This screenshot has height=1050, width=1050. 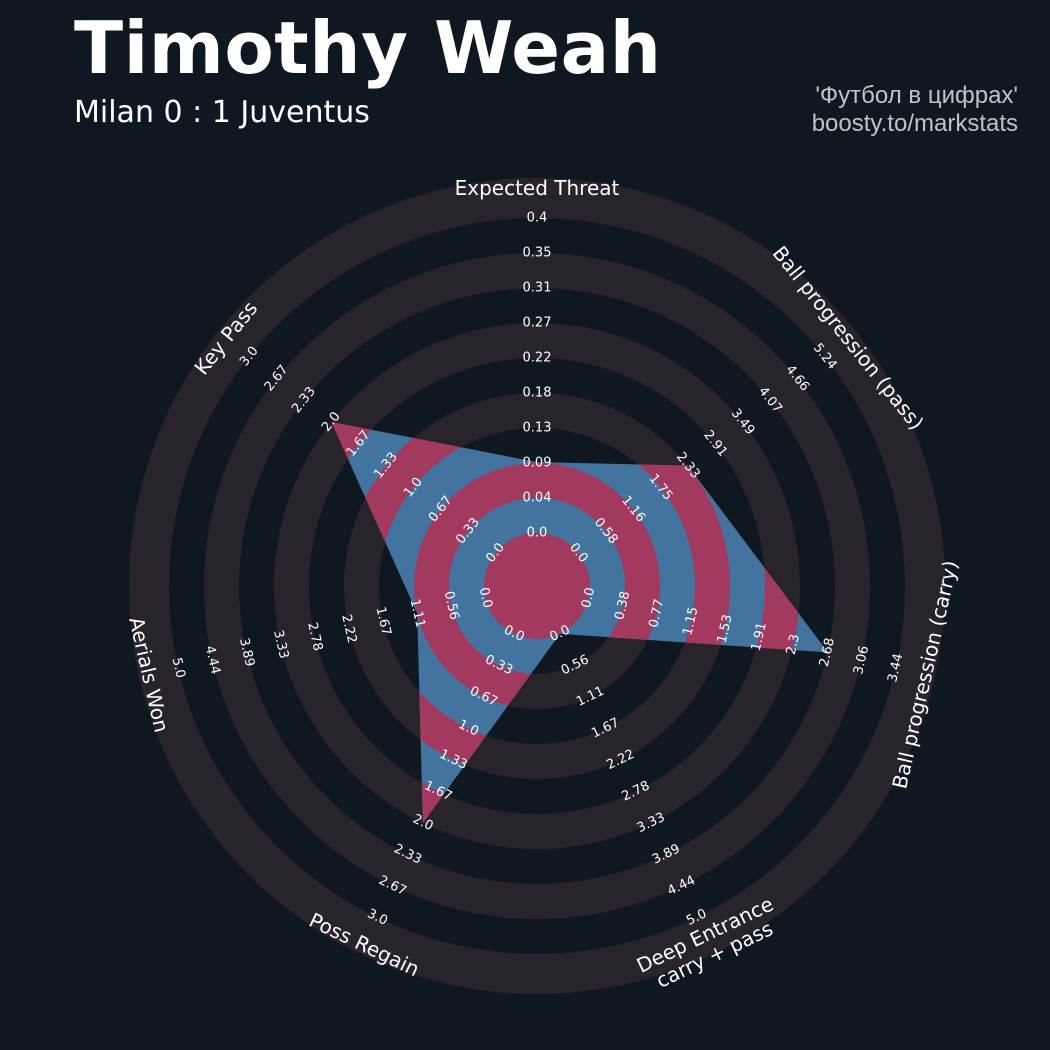 I want to click on tick-label: 0.38, so click(x=622, y=606).